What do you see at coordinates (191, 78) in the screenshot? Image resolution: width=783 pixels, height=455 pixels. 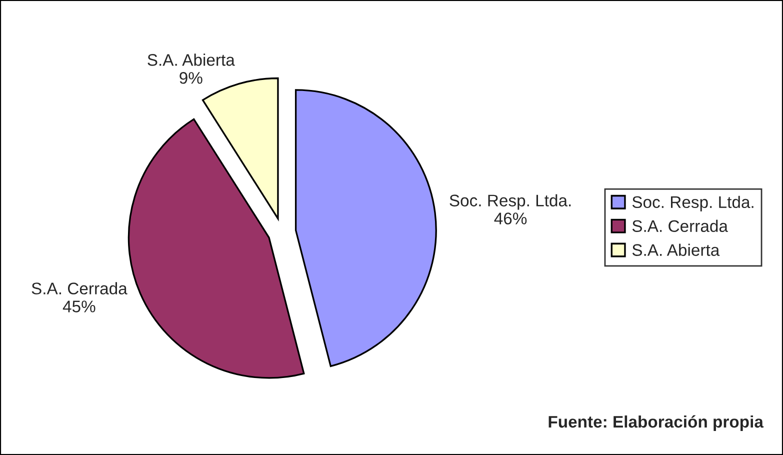 I see `data-label: 9%` at bounding box center [191, 78].